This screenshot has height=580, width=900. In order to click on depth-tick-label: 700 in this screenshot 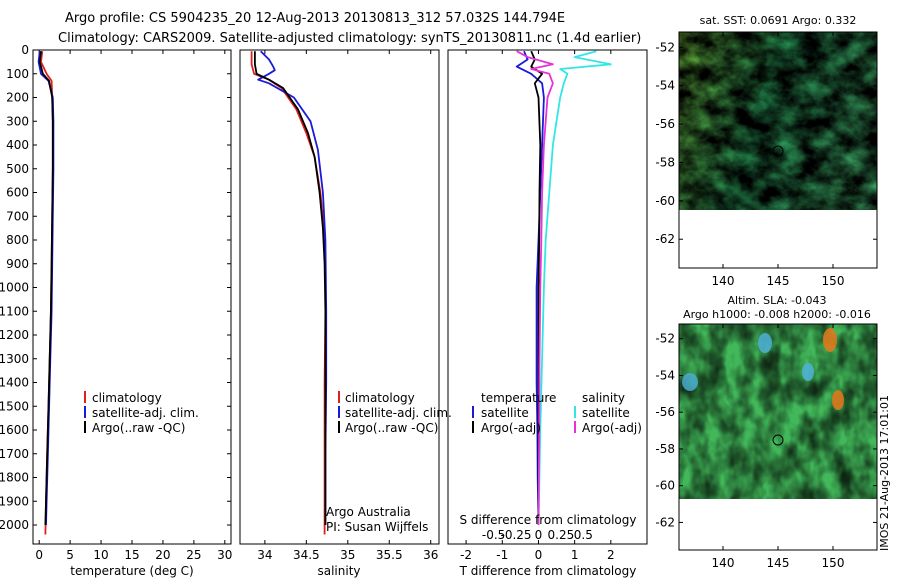, I will do `click(17, 216)`.